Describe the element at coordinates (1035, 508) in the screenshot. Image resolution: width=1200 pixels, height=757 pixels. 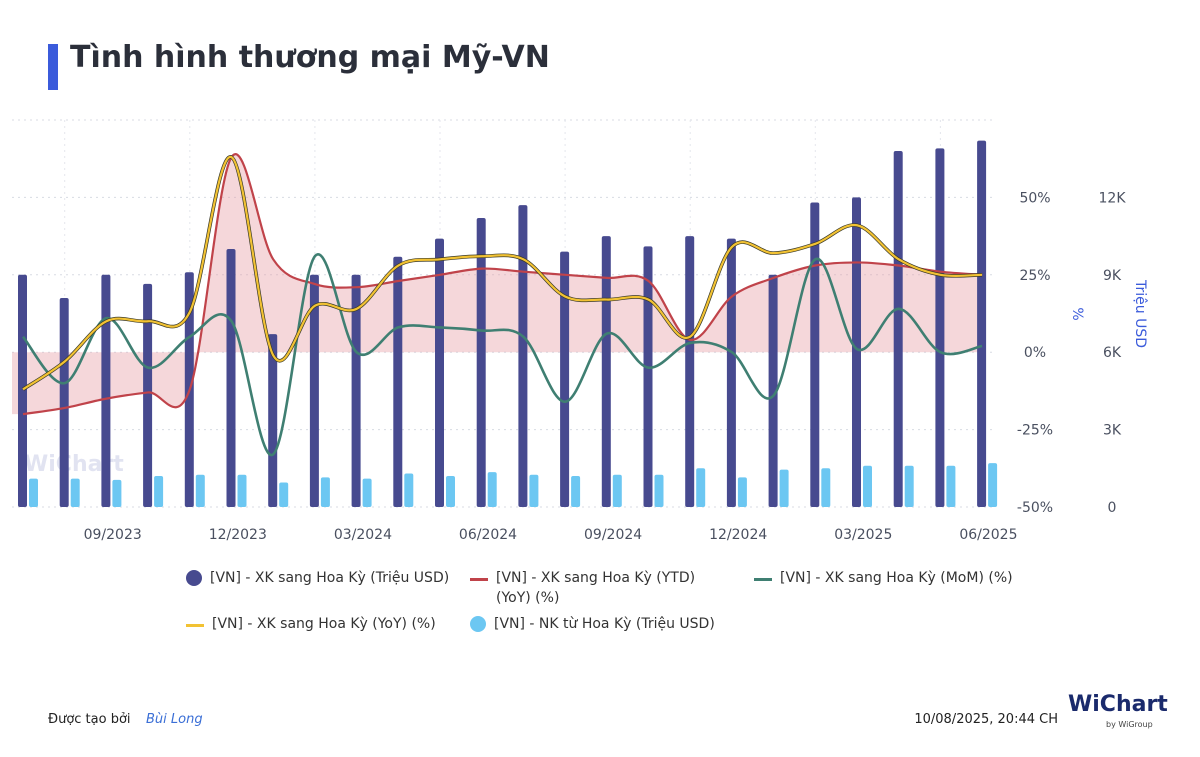
I see `left-axis-tick: -50%` at that location.